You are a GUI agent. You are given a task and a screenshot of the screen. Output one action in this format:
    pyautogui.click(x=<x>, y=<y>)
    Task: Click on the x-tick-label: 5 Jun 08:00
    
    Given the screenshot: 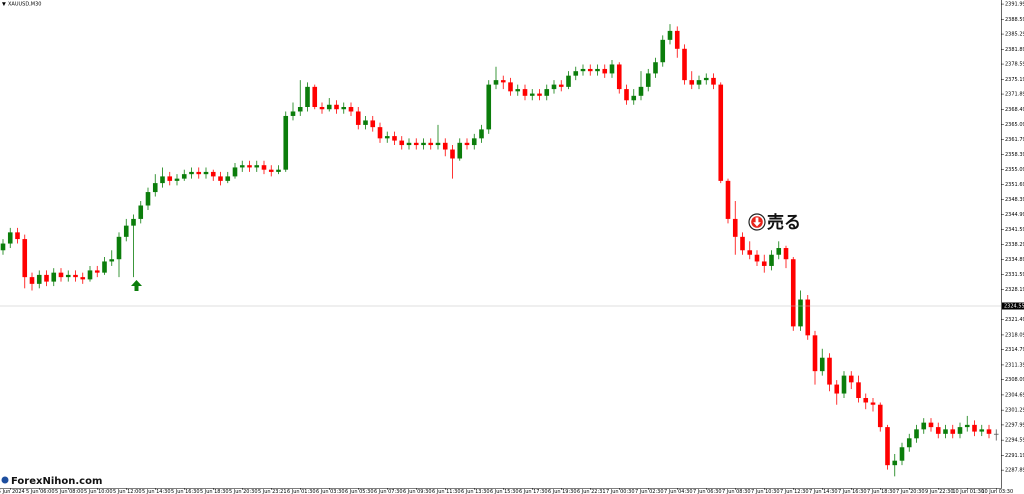 What is the action you would take?
    pyautogui.click(x=69, y=491)
    